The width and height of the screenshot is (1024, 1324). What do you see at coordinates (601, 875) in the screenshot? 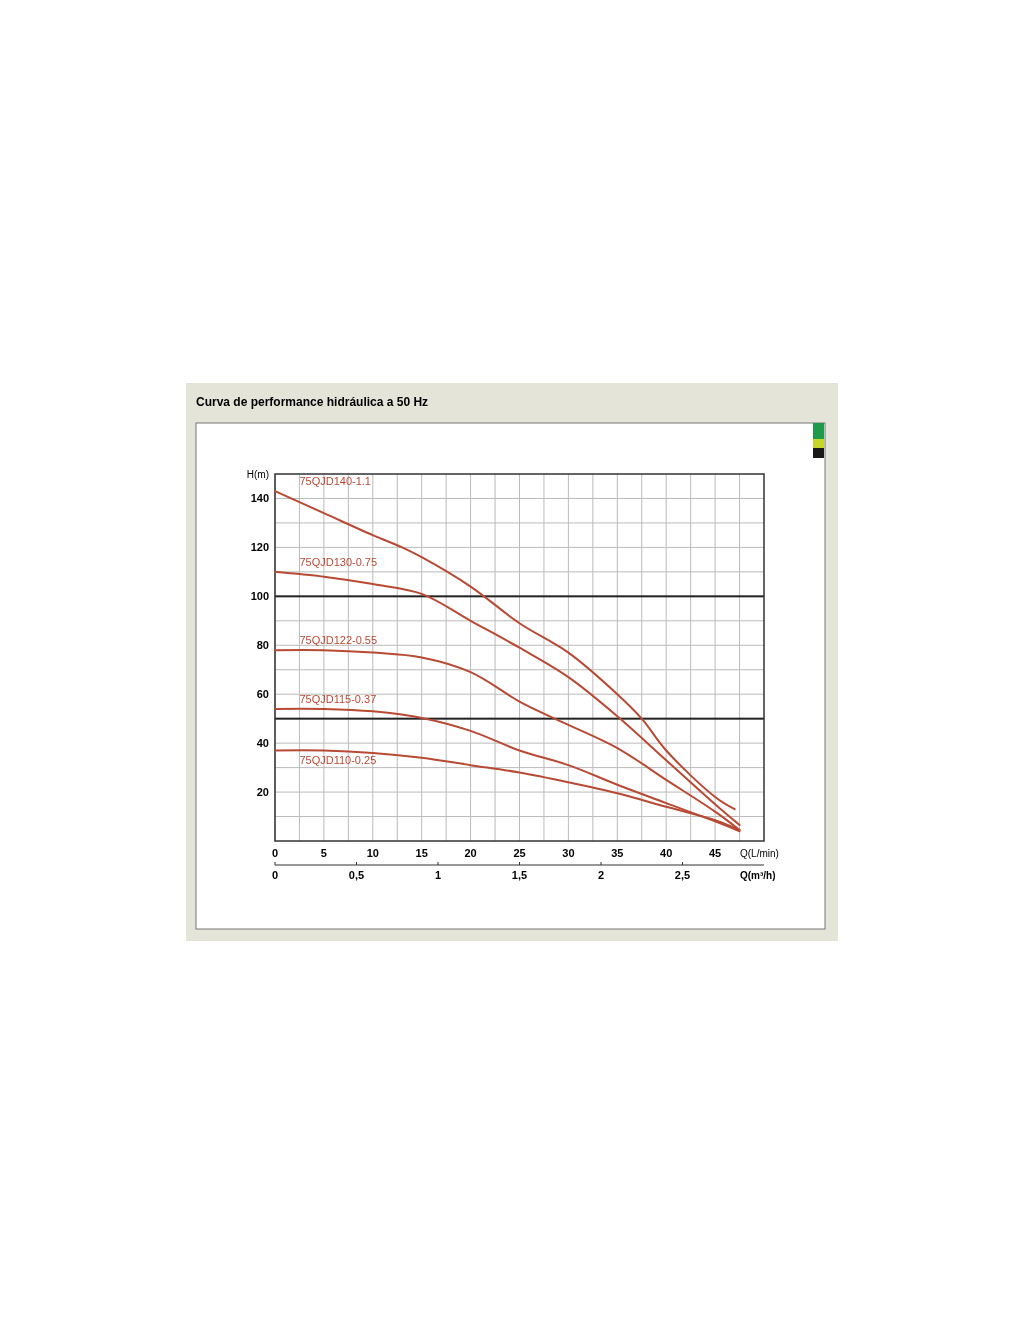
I see `x2-tick-label: 2` at bounding box center [601, 875].